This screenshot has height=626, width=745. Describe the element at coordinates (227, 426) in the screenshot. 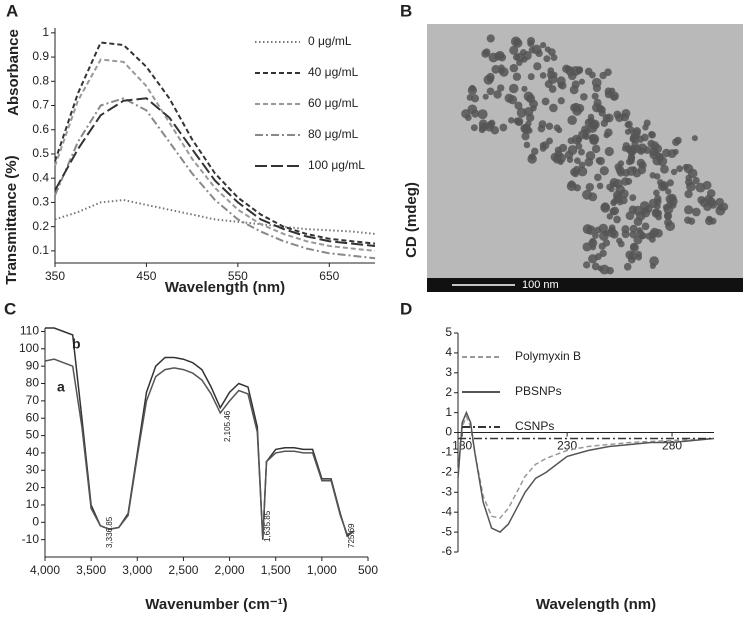

I see `peak-annotation: 2,105.46` at that location.